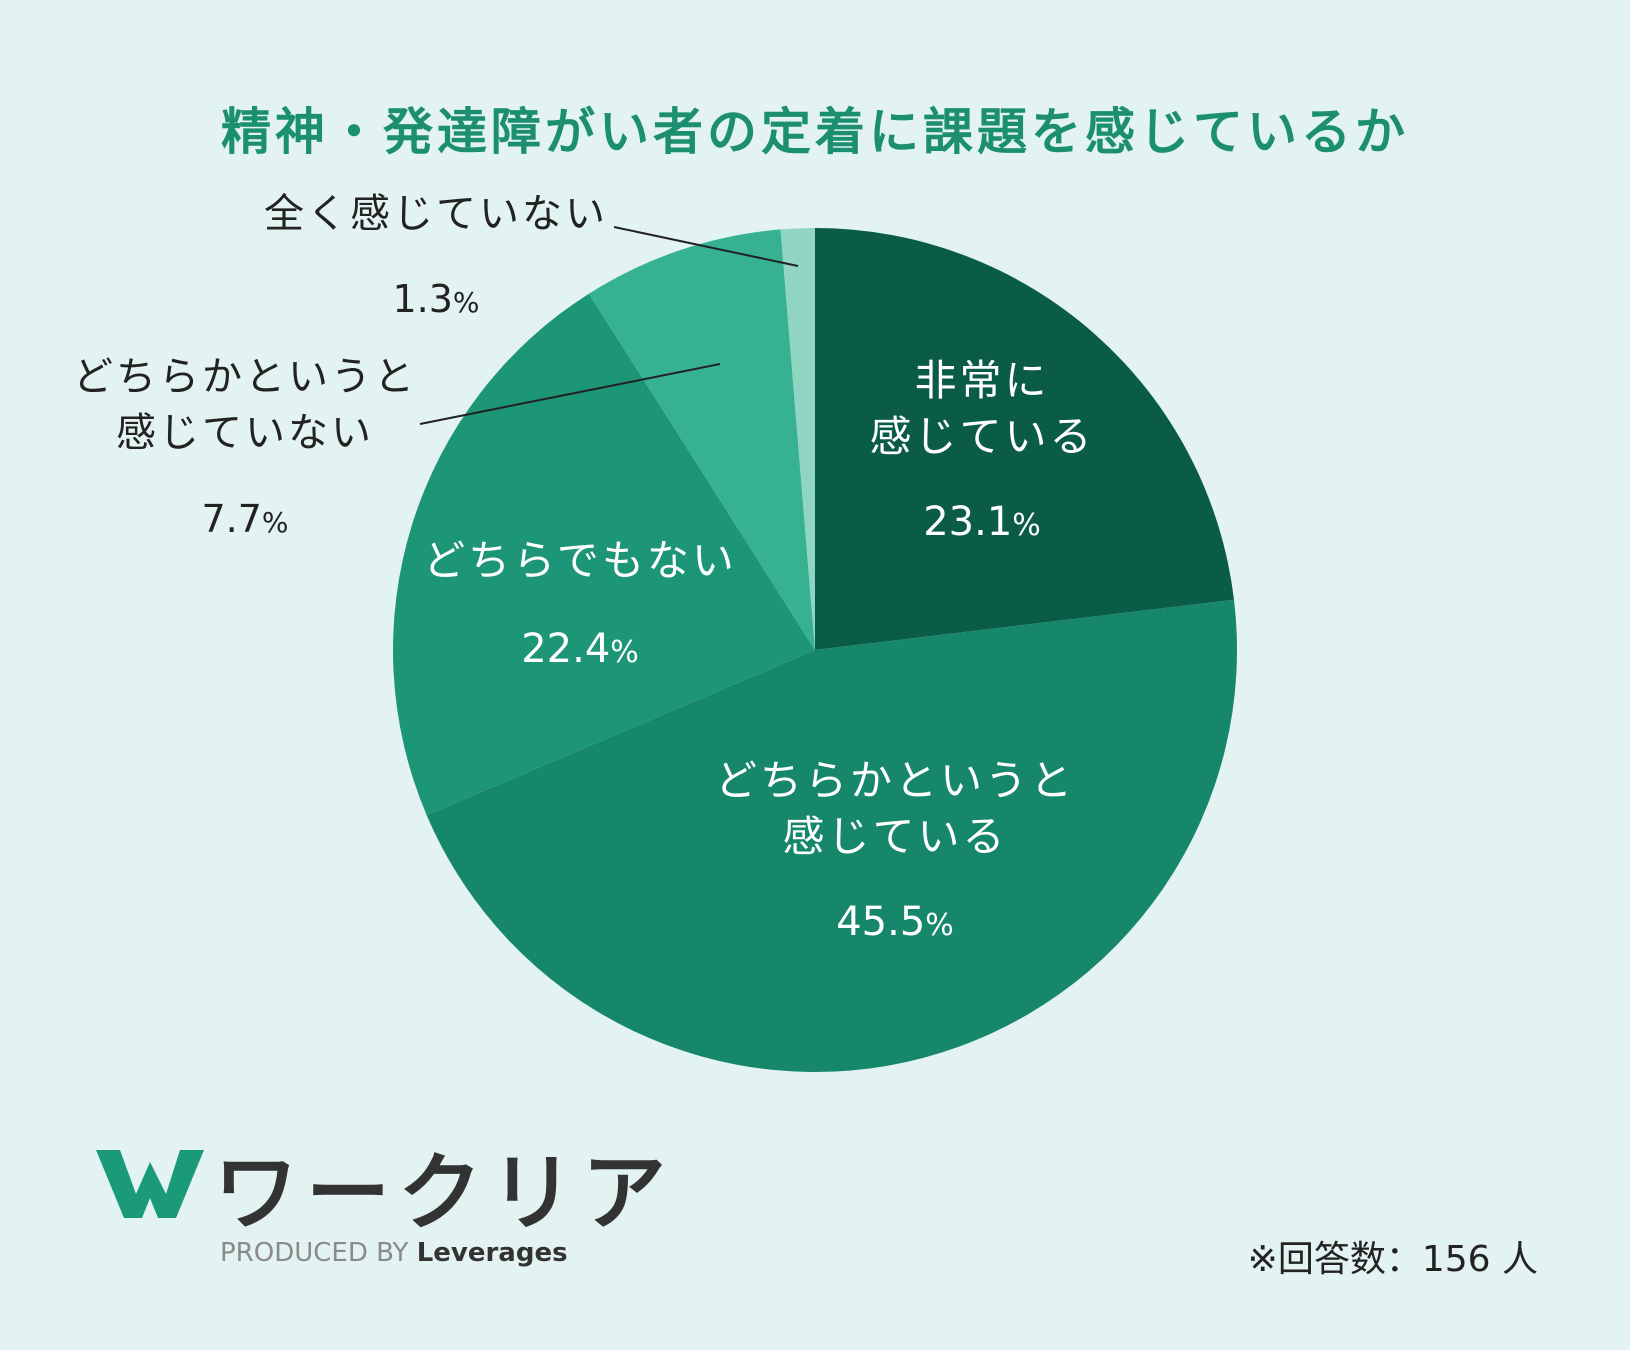  I want to click on slice-label: どちらでもない, so click(580, 560).